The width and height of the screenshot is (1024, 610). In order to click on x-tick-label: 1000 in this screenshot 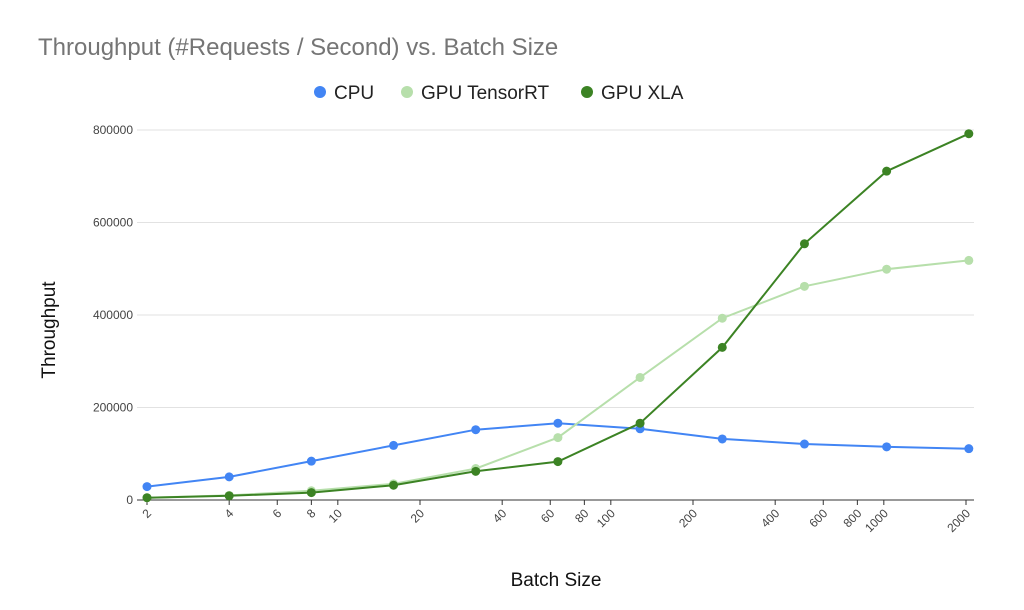, I will do `click(876, 520)`.